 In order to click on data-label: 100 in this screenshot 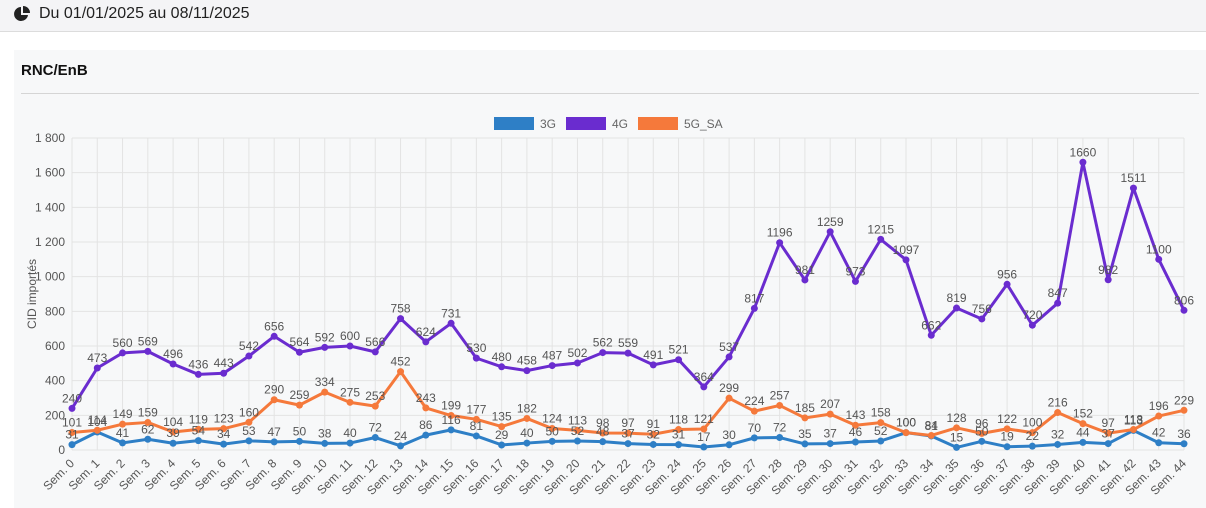, I will do `click(1032, 423)`.